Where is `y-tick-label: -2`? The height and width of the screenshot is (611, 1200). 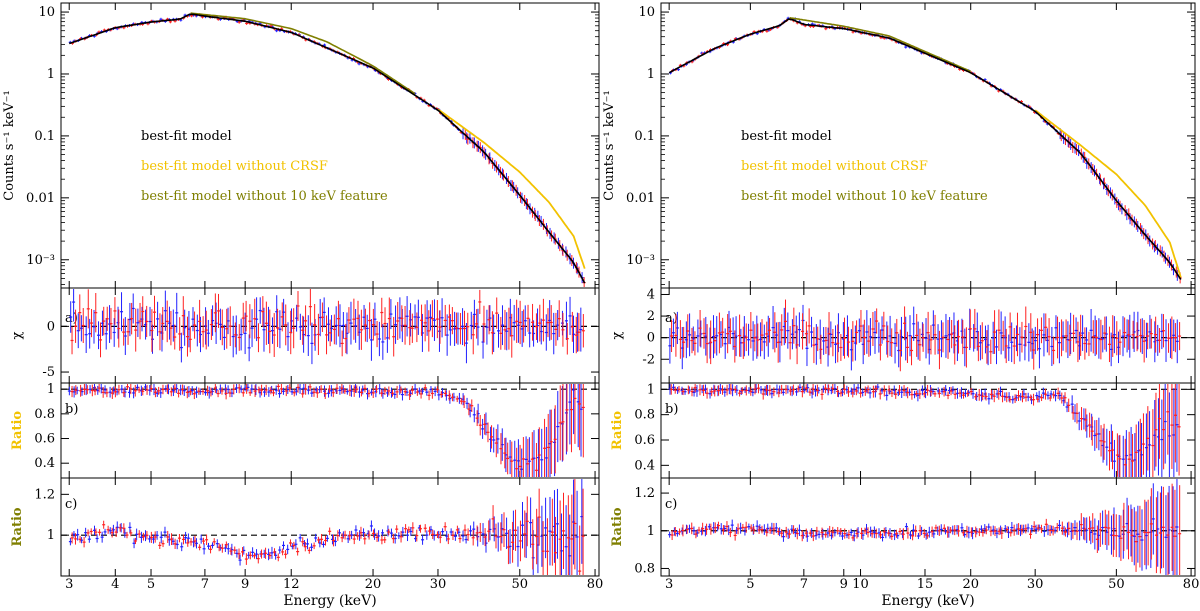
y-tick-label: -2 is located at coordinates (648, 359).